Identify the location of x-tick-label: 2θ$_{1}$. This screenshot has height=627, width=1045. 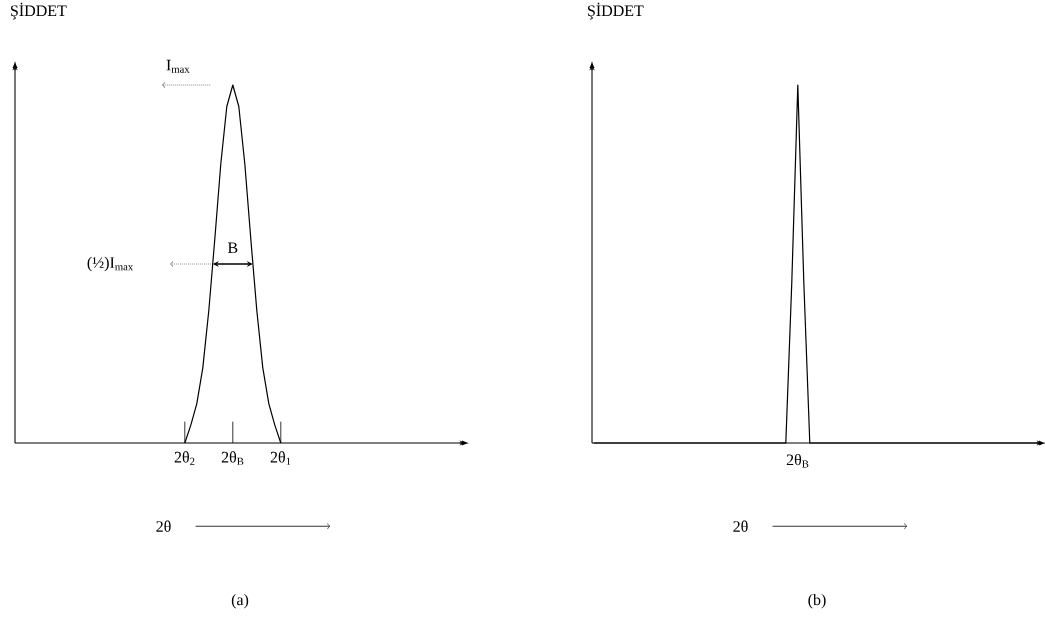
(280, 458).